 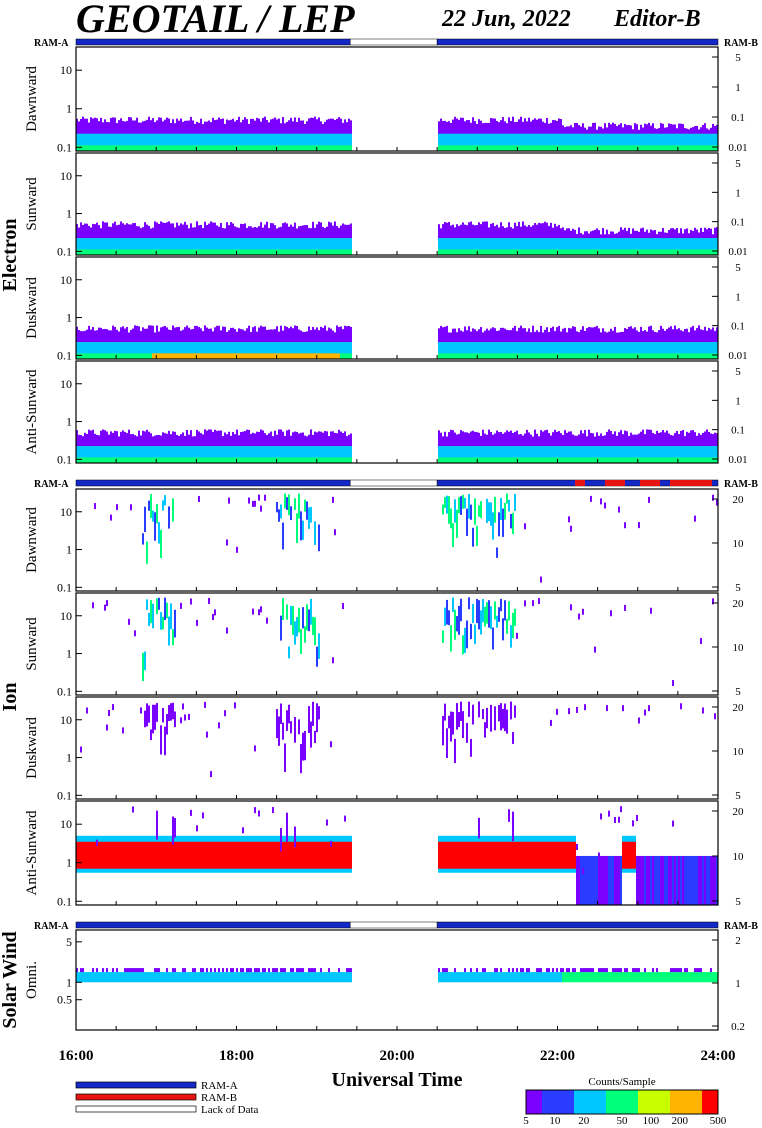 What do you see at coordinates (32, 204) in the screenshot?
I see `panel-label: Sunward` at bounding box center [32, 204].